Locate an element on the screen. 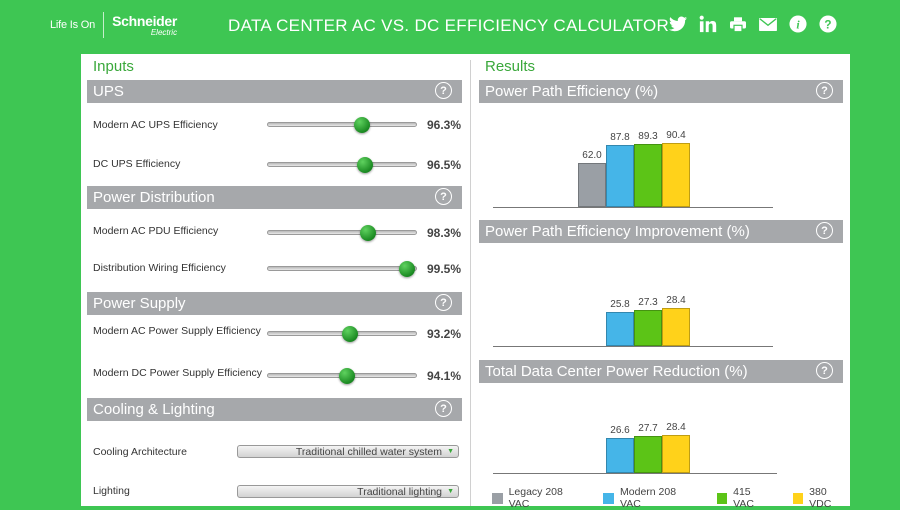 The image size is (900, 510). power-path-efficiency-chart: 62.0 87.8 89.3 90.4 is located at coordinates (633, 169).